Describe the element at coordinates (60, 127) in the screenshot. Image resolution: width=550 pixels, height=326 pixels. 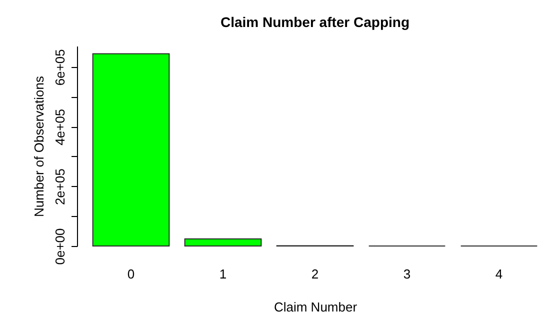
I see `y-tick-label: 4e+05` at that location.